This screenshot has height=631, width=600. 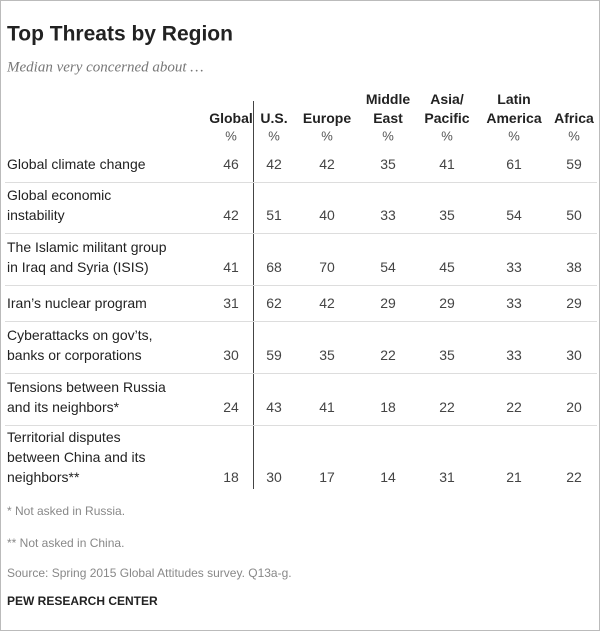 What do you see at coordinates (574, 215) in the screenshot?
I see `cell-value: 50` at bounding box center [574, 215].